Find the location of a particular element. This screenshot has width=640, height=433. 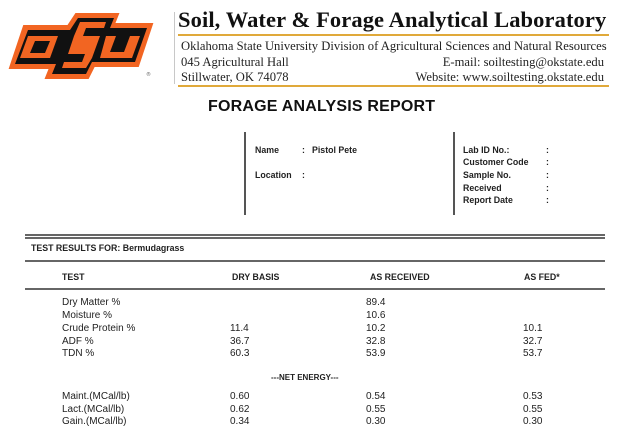

osu-logo-icon: ® is located at coordinates (81, 46).